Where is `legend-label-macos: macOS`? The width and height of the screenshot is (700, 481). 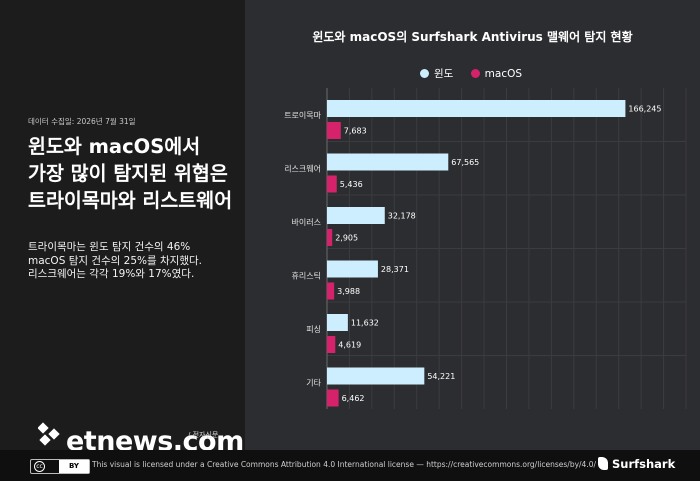
legend-label-macos: macOS is located at coordinates (503, 74).